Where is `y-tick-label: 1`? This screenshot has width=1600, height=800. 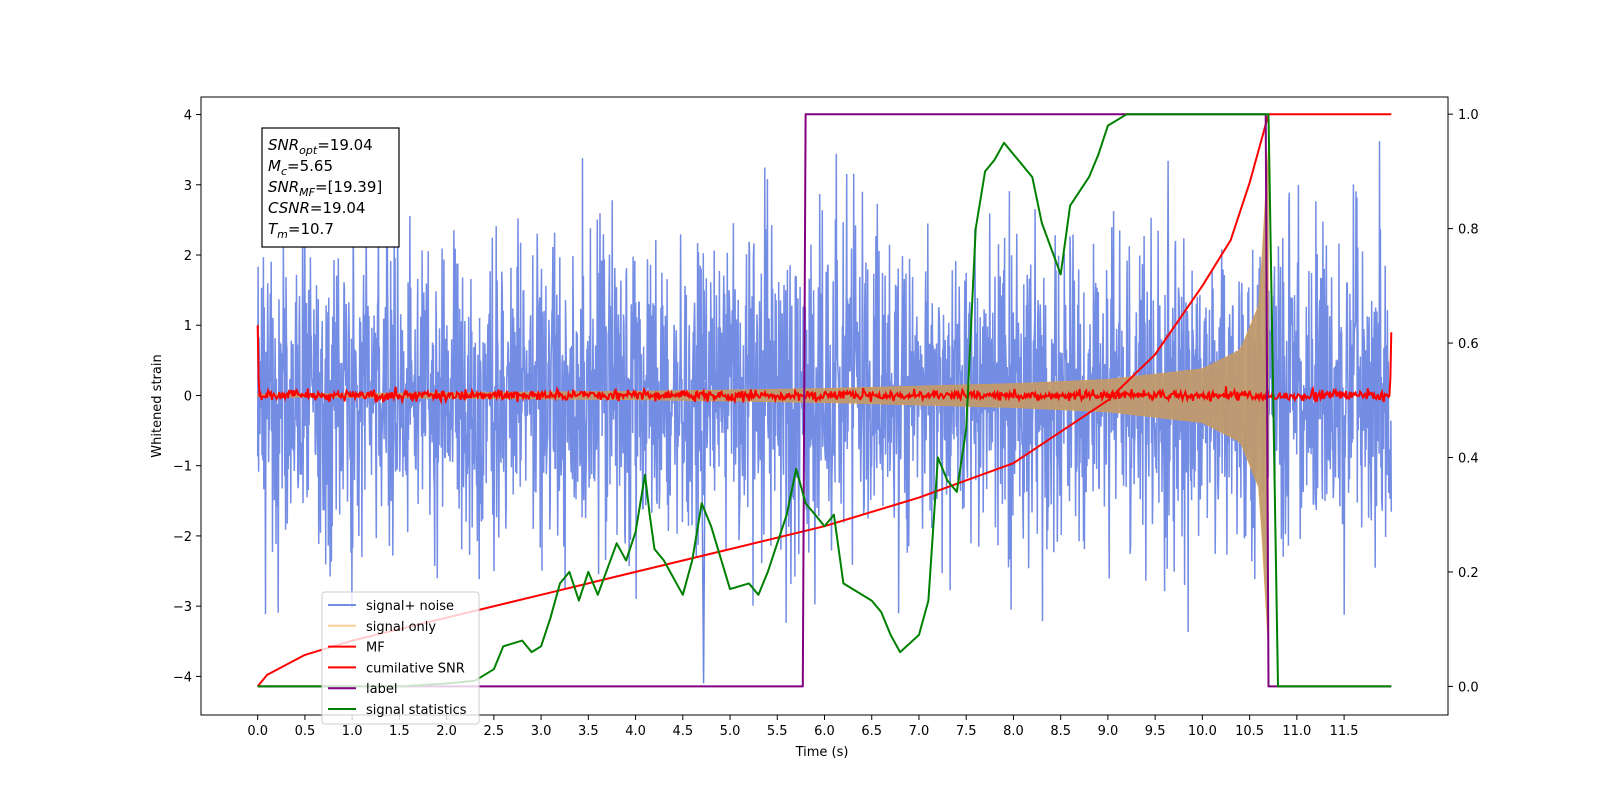 y-tick-label: 1 is located at coordinates (188, 326).